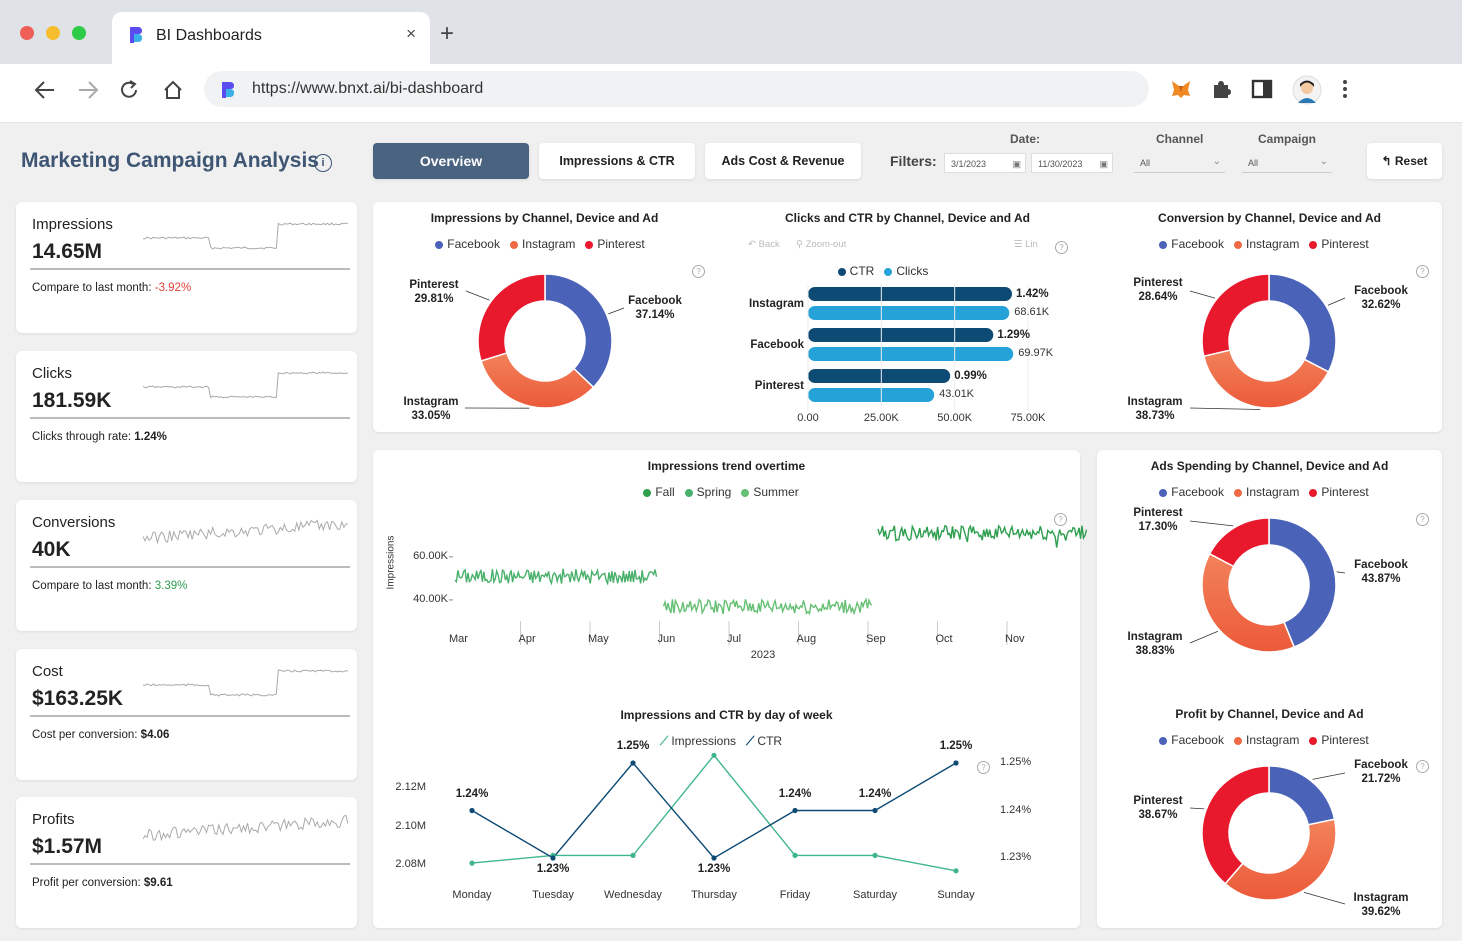 This screenshot has height=941, width=1462. I want to click on kpi-divider, so click(190, 269).